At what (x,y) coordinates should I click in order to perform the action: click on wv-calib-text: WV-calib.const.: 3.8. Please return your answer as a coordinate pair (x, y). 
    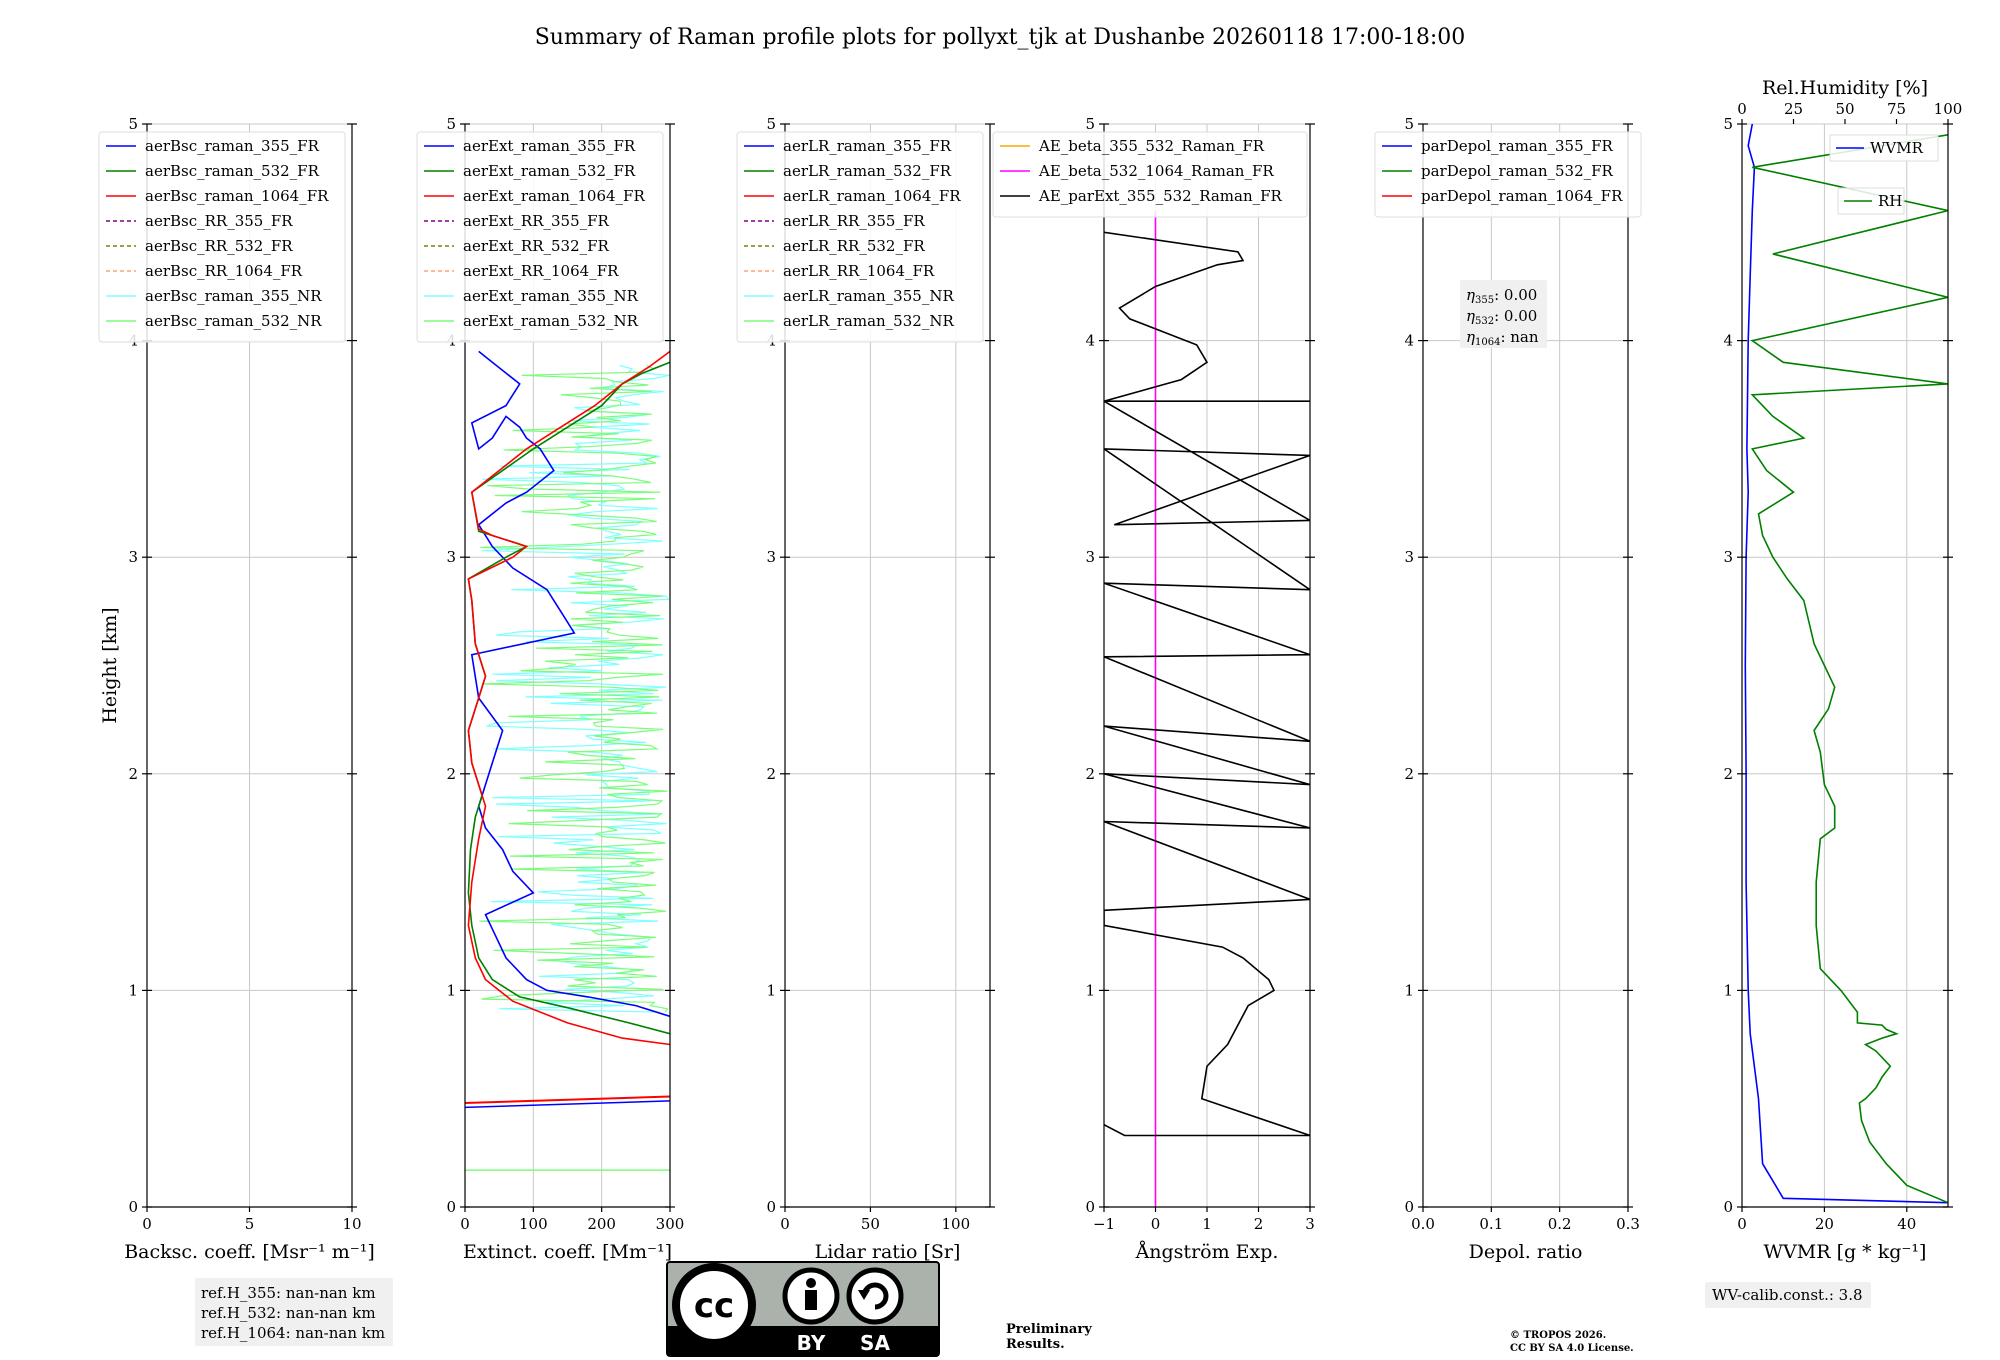
    Looking at the image, I should click on (1787, 1295).